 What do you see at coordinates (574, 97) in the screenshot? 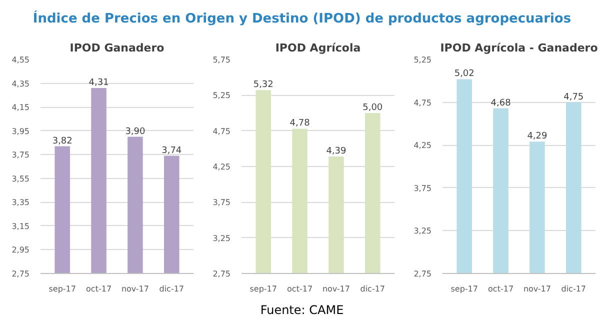
I see `data-label: 4,75` at bounding box center [574, 97].